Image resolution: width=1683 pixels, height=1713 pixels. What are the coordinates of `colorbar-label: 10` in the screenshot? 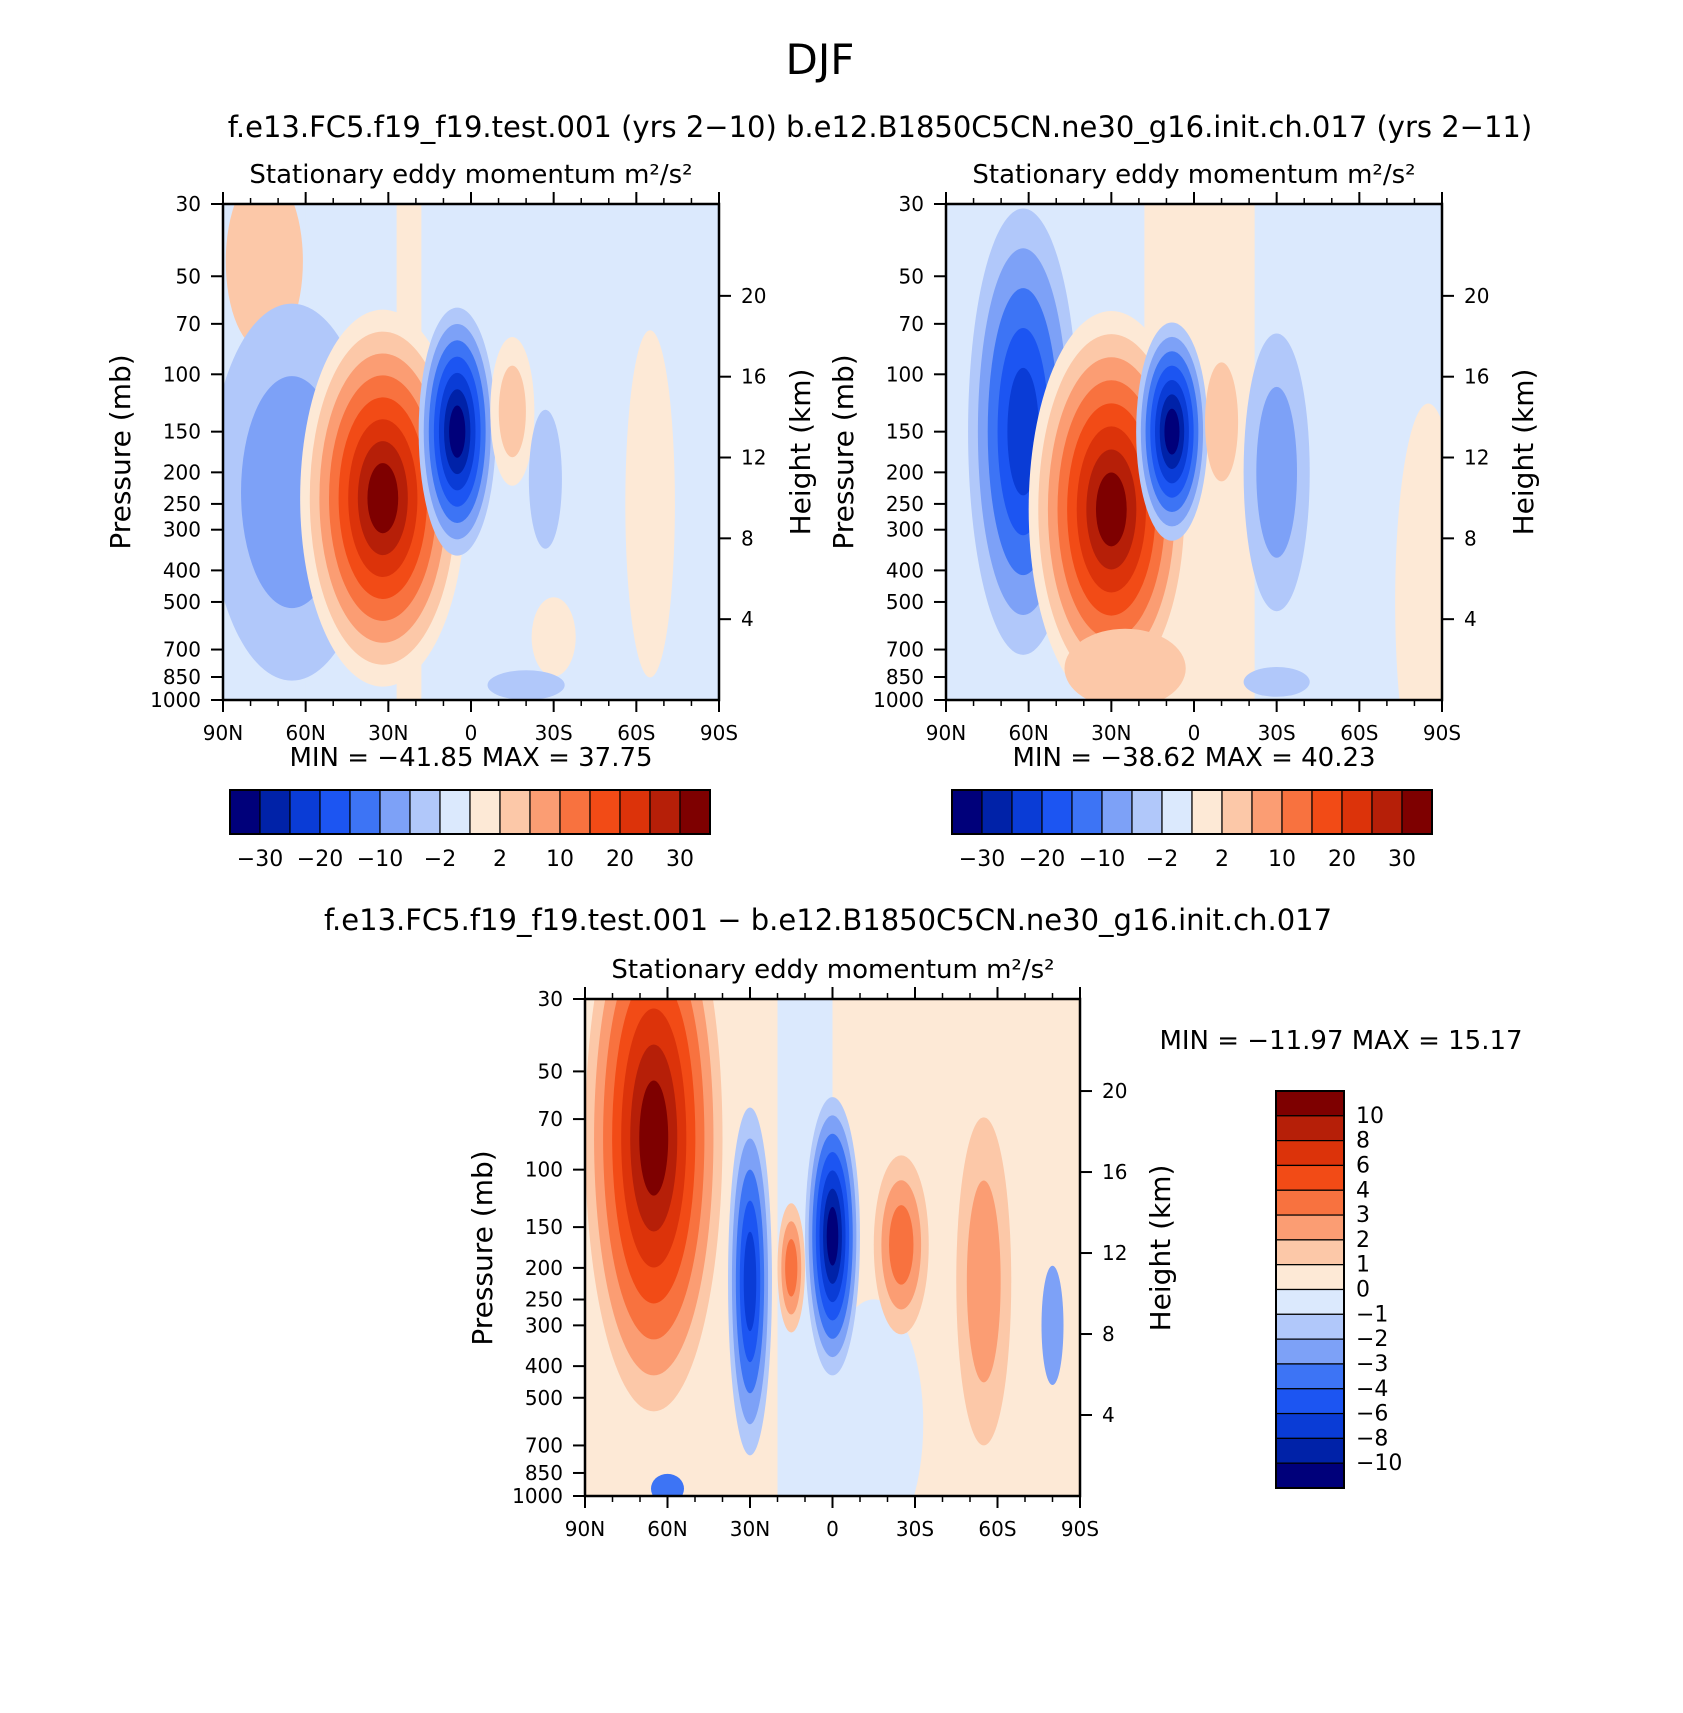 It's located at (1282, 859).